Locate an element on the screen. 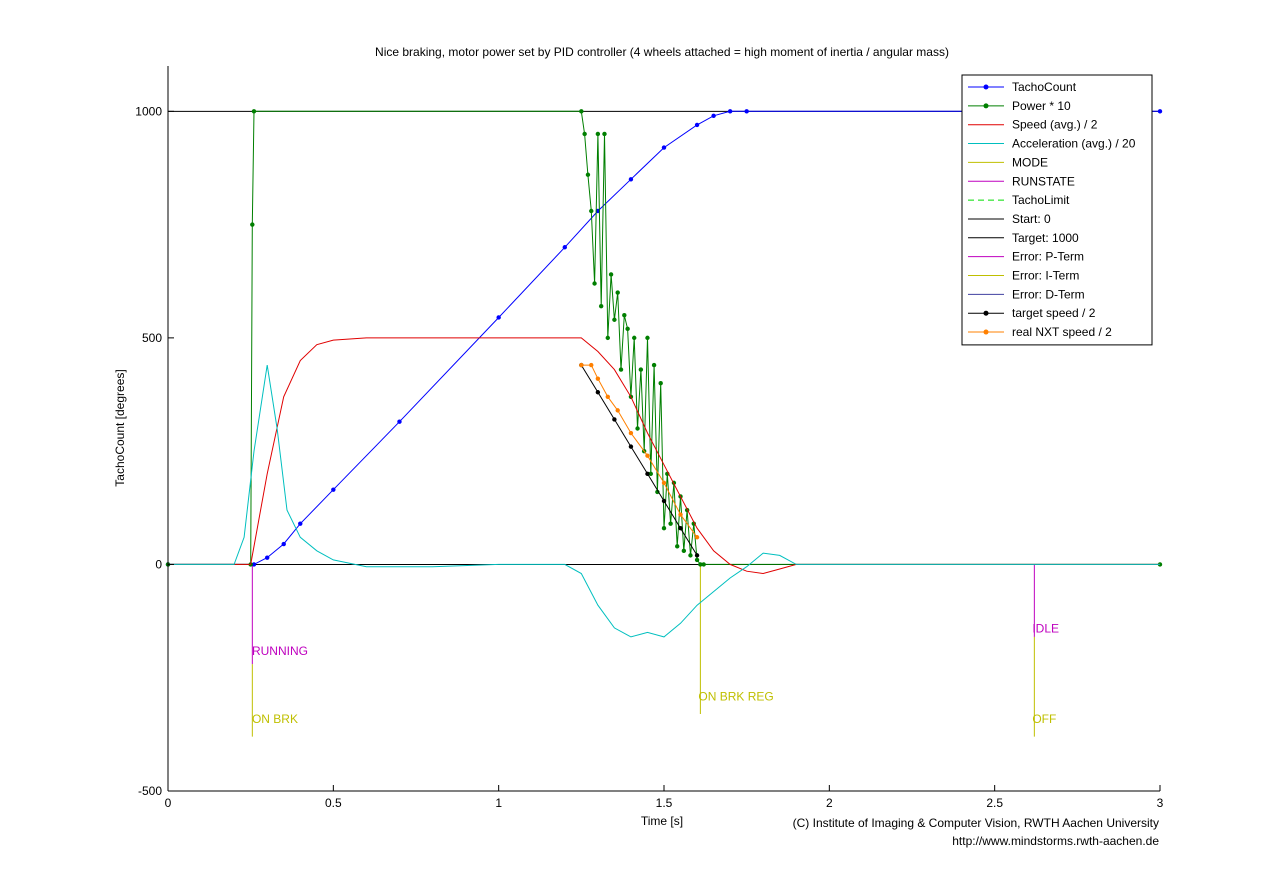 Image resolution: width=1281 pixels, height=890 pixels. legend-box is located at coordinates (1057, 210).